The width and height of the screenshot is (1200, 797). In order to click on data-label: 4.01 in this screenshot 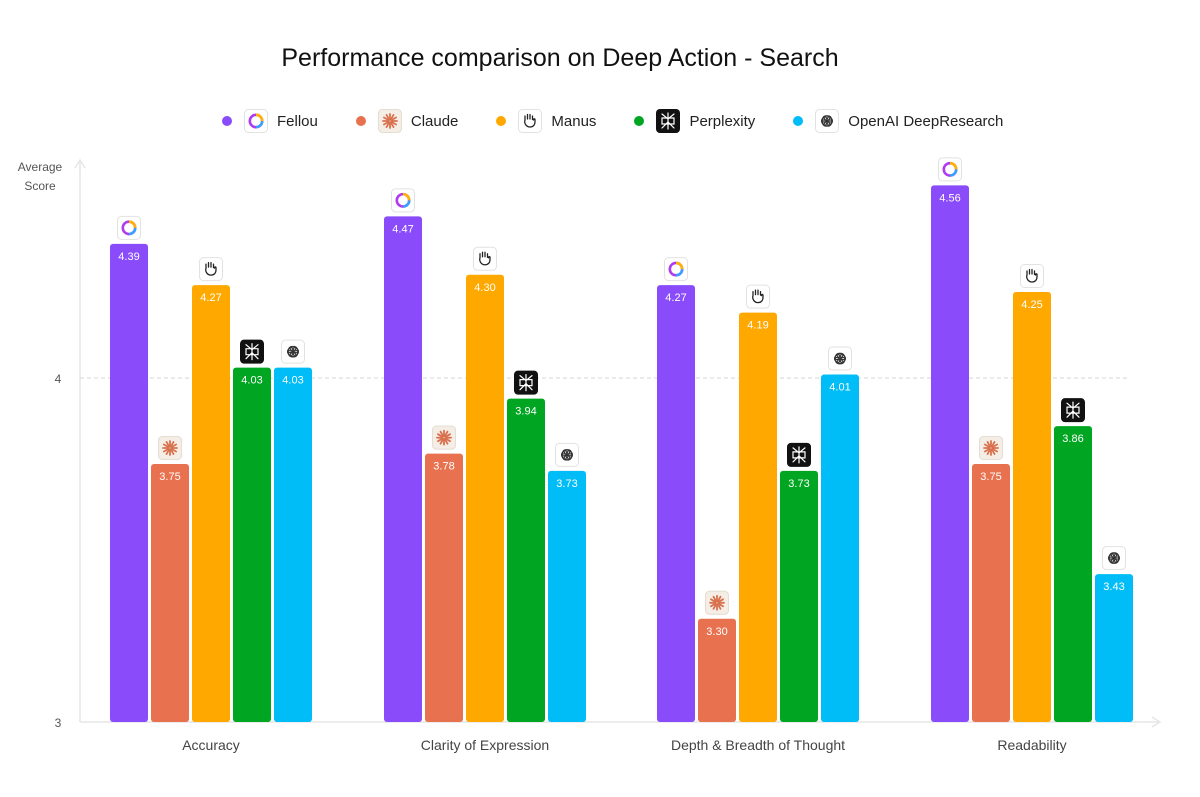, I will do `click(839, 388)`.